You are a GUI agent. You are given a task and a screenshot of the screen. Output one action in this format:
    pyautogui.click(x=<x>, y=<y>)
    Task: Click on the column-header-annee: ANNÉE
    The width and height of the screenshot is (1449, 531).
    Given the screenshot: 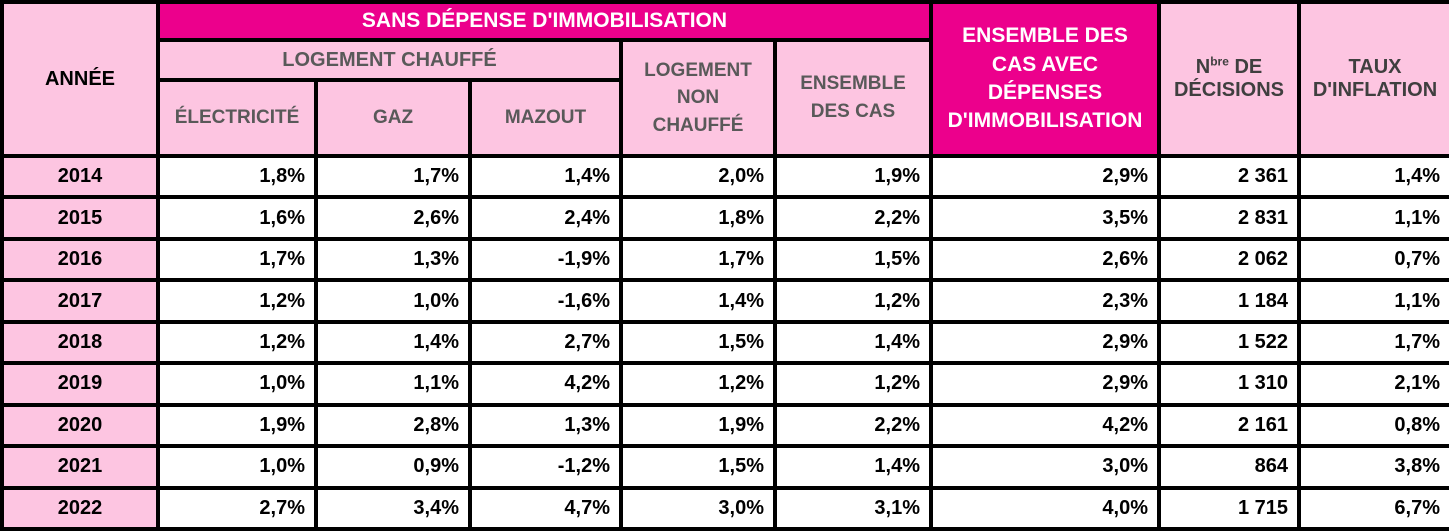 What is the action you would take?
    pyautogui.click(x=80, y=79)
    